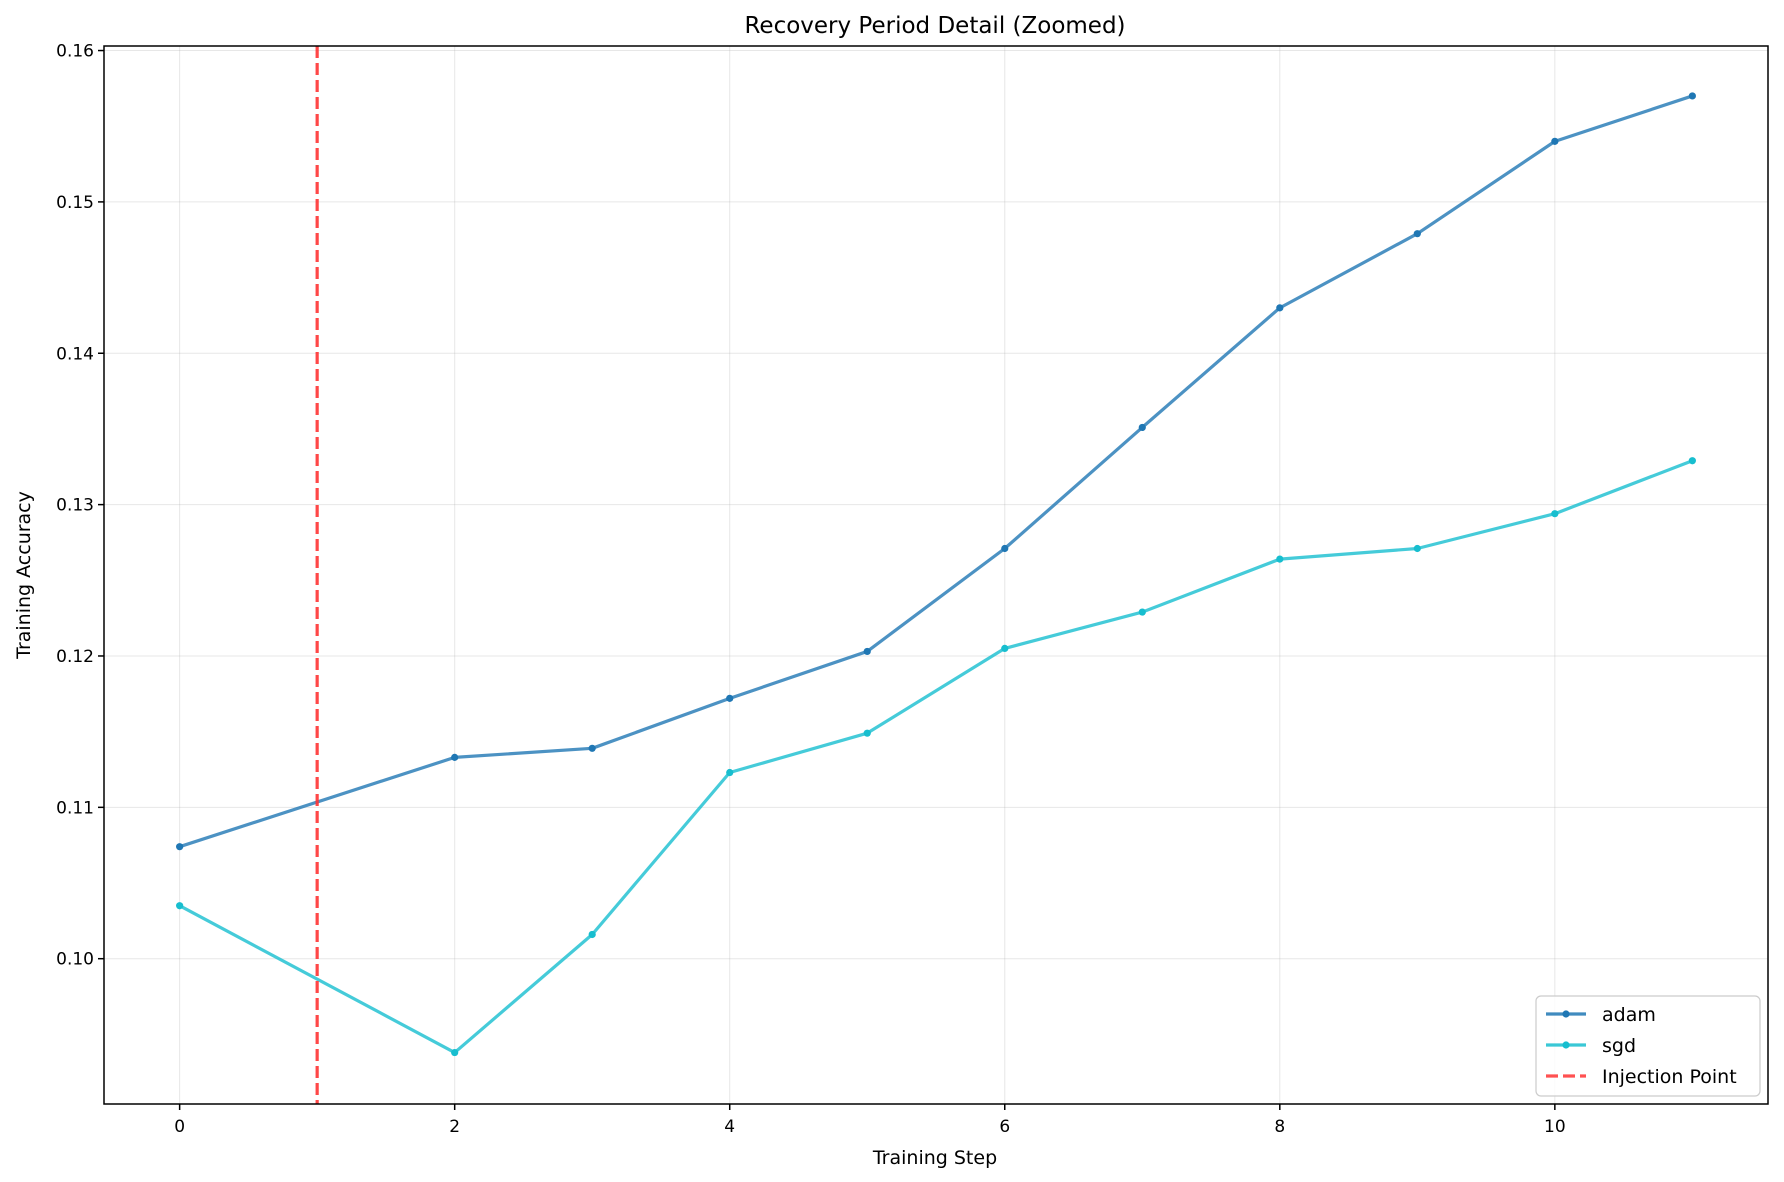  What do you see at coordinates (75, 657) in the screenshot?
I see `y-tick-label: 0.12` at bounding box center [75, 657].